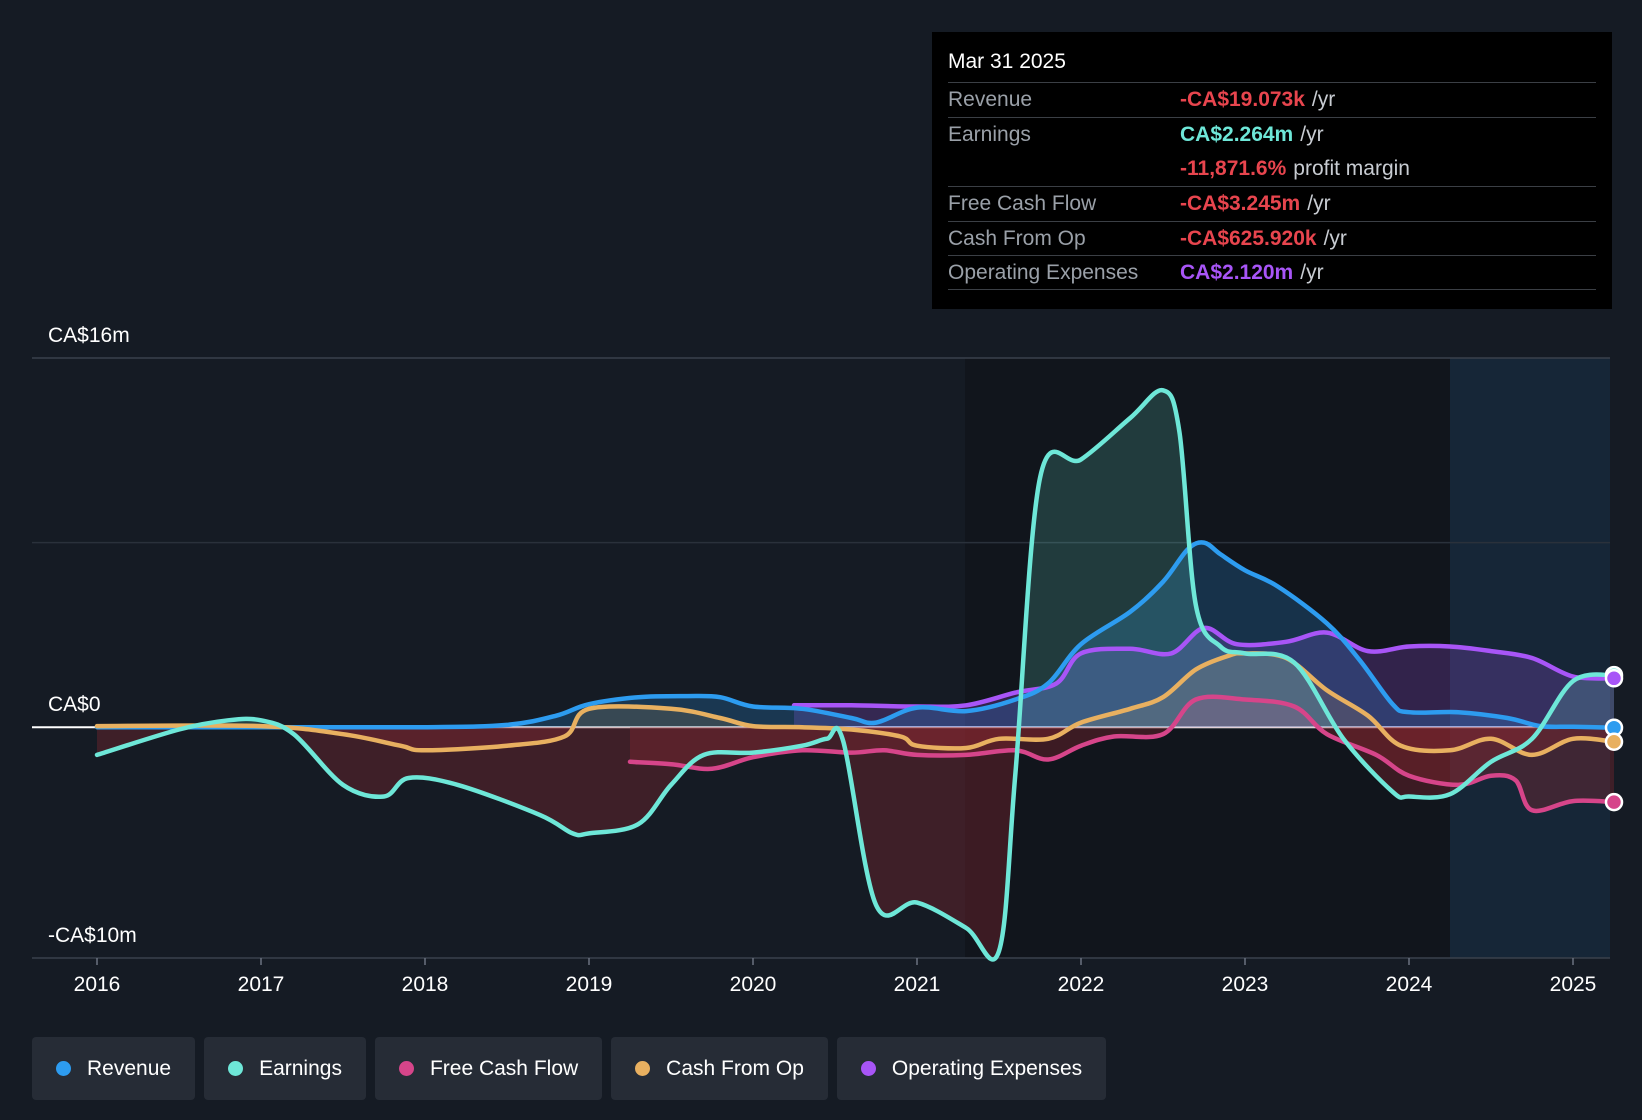 Image resolution: width=1642 pixels, height=1120 pixels. What do you see at coordinates (990, 99) in the screenshot?
I see `tooltip-label: Revenue` at bounding box center [990, 99].